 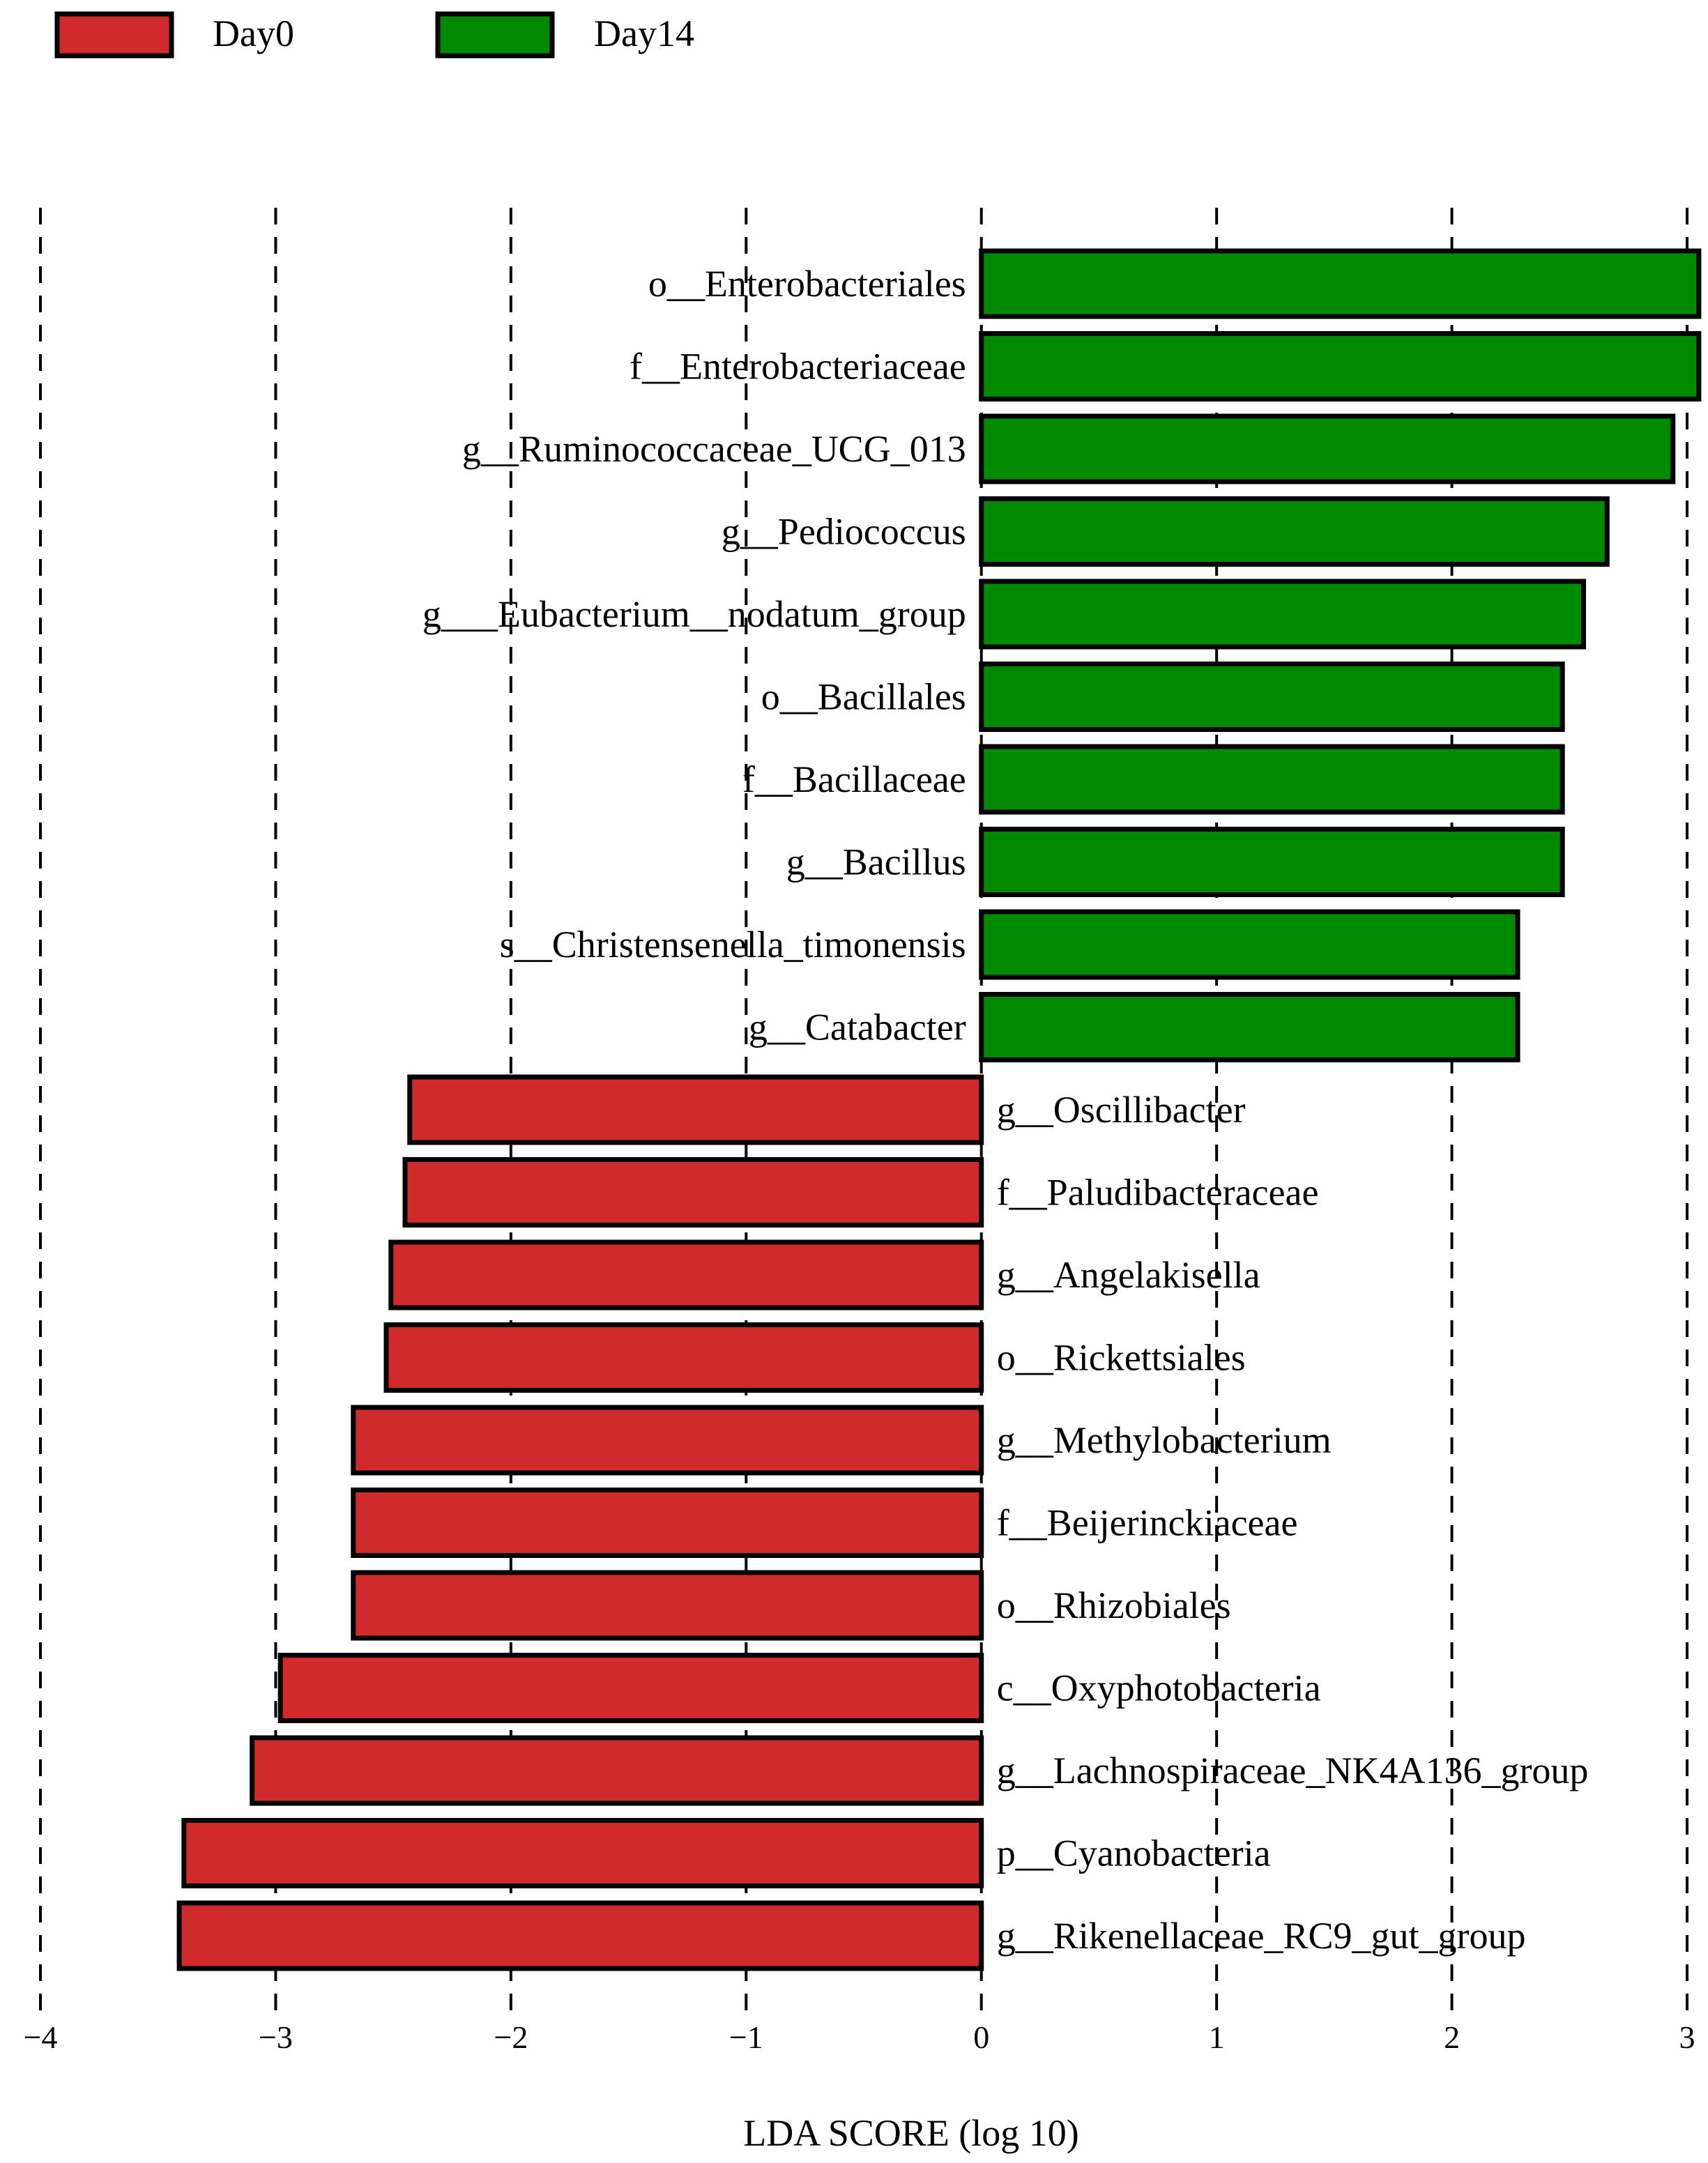 What do you see at coordinates (253, 34) in the screenshot?
I see `legend-label-day0: Day0` at bounding box center [253, 34].